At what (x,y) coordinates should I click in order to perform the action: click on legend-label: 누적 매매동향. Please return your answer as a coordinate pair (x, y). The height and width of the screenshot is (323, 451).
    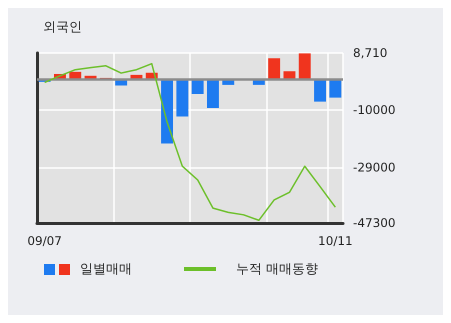
    Looking at the image, I should click on (277, 269).